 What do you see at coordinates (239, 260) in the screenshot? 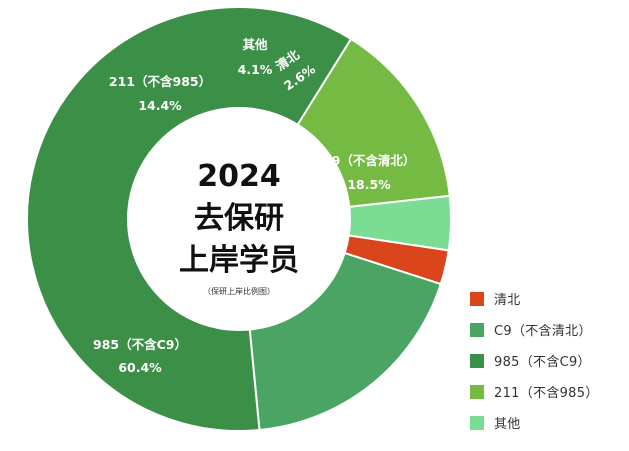
I see `center-title-line3: 上岸学员` at bounding box center [239, 260].